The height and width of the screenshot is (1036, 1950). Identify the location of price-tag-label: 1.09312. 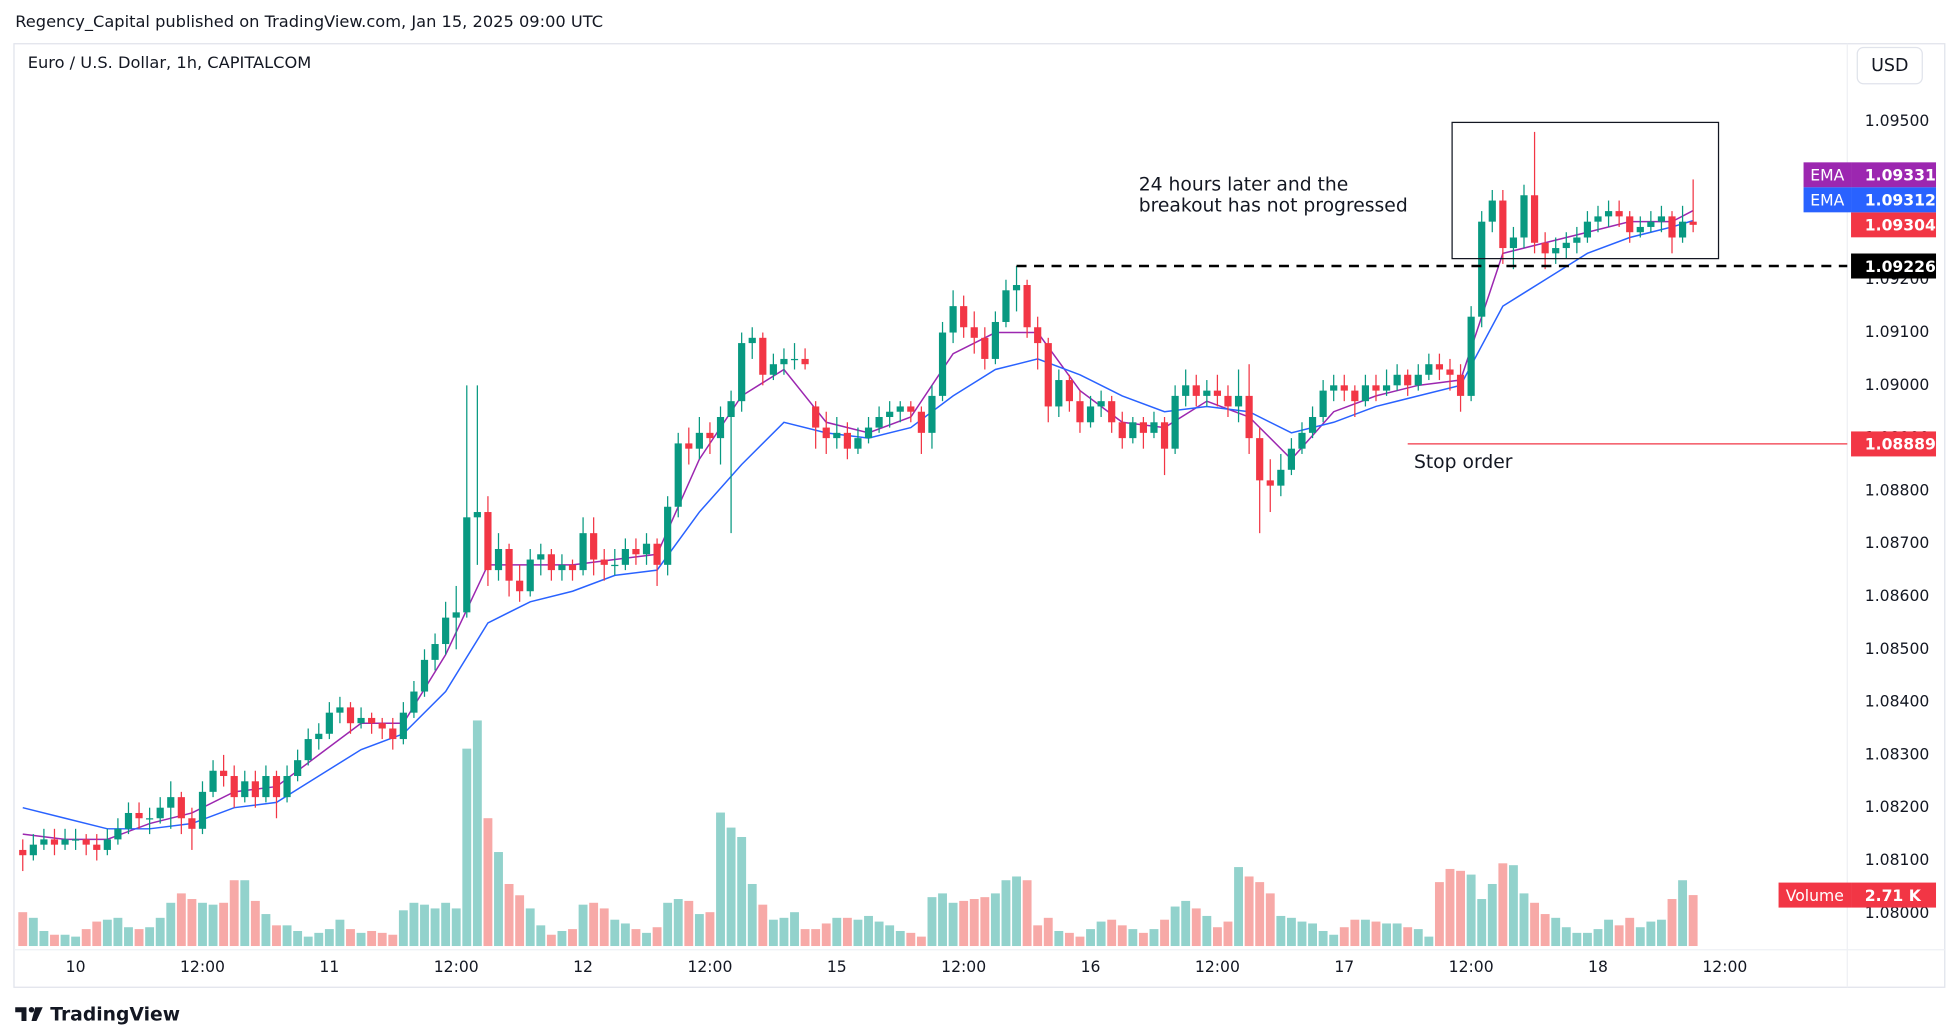
(1900, 201).